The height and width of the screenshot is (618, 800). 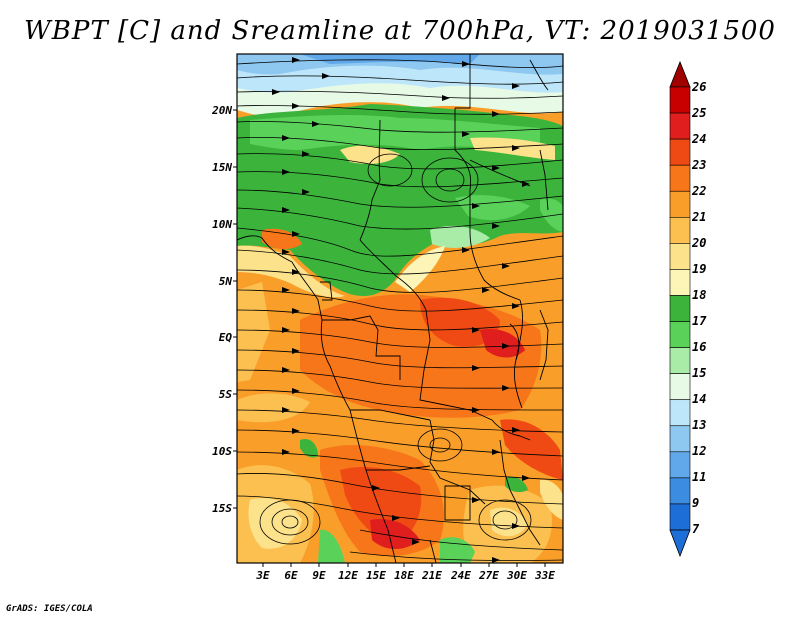 I want to click on colorbar-label: 9, so click(x=696, y=503).